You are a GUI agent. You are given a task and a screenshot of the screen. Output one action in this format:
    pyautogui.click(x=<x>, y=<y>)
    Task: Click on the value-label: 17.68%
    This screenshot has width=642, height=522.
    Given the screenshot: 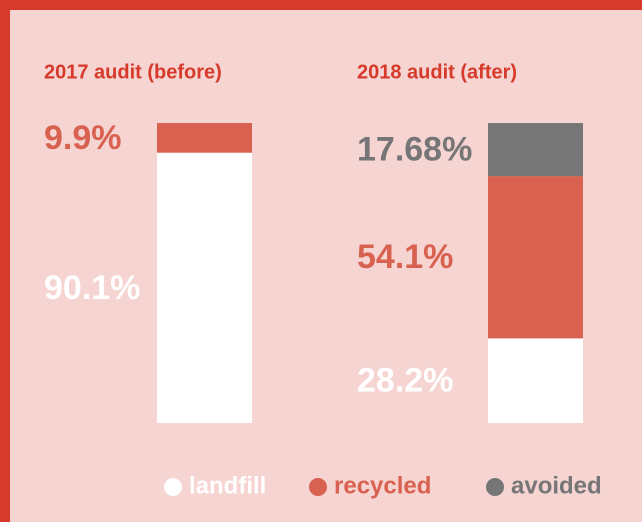 What is the action you would take?
    pyautogui.click(x=414, y=150)
    